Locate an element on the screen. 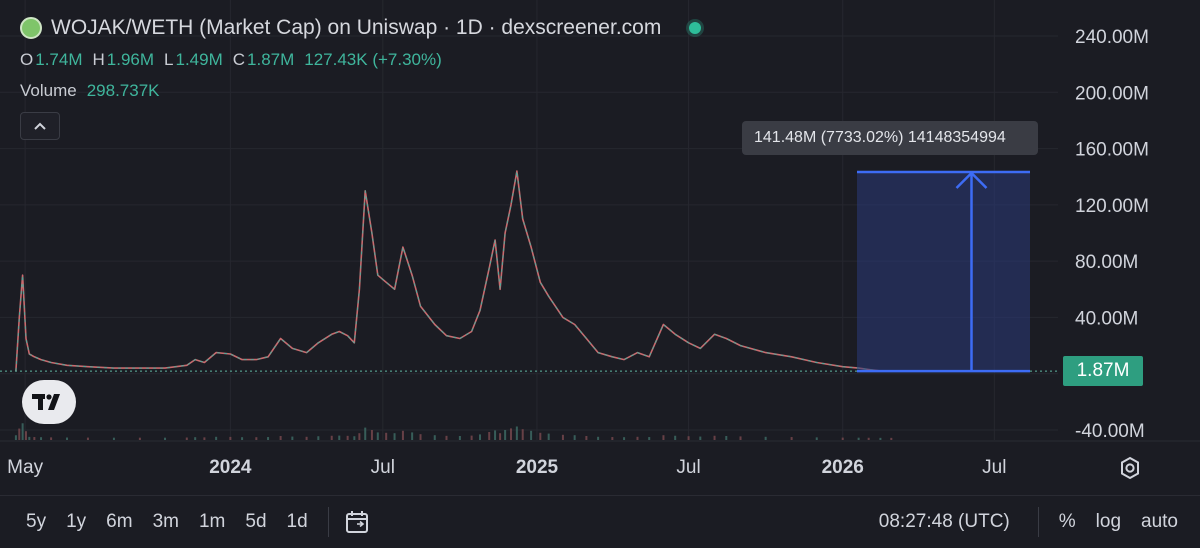  x-tick-label: 2024 is located at coordinates (230, 467).